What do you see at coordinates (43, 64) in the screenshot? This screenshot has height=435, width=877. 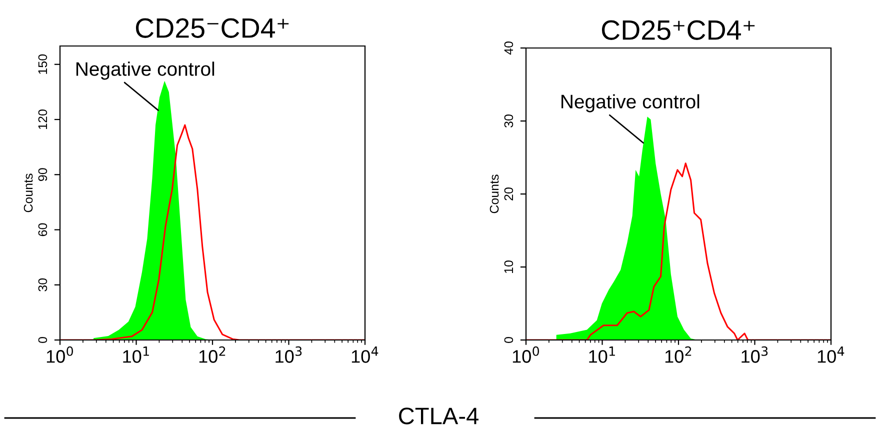 I see `y-tick-label: 150` at bounding box center [43, 64].